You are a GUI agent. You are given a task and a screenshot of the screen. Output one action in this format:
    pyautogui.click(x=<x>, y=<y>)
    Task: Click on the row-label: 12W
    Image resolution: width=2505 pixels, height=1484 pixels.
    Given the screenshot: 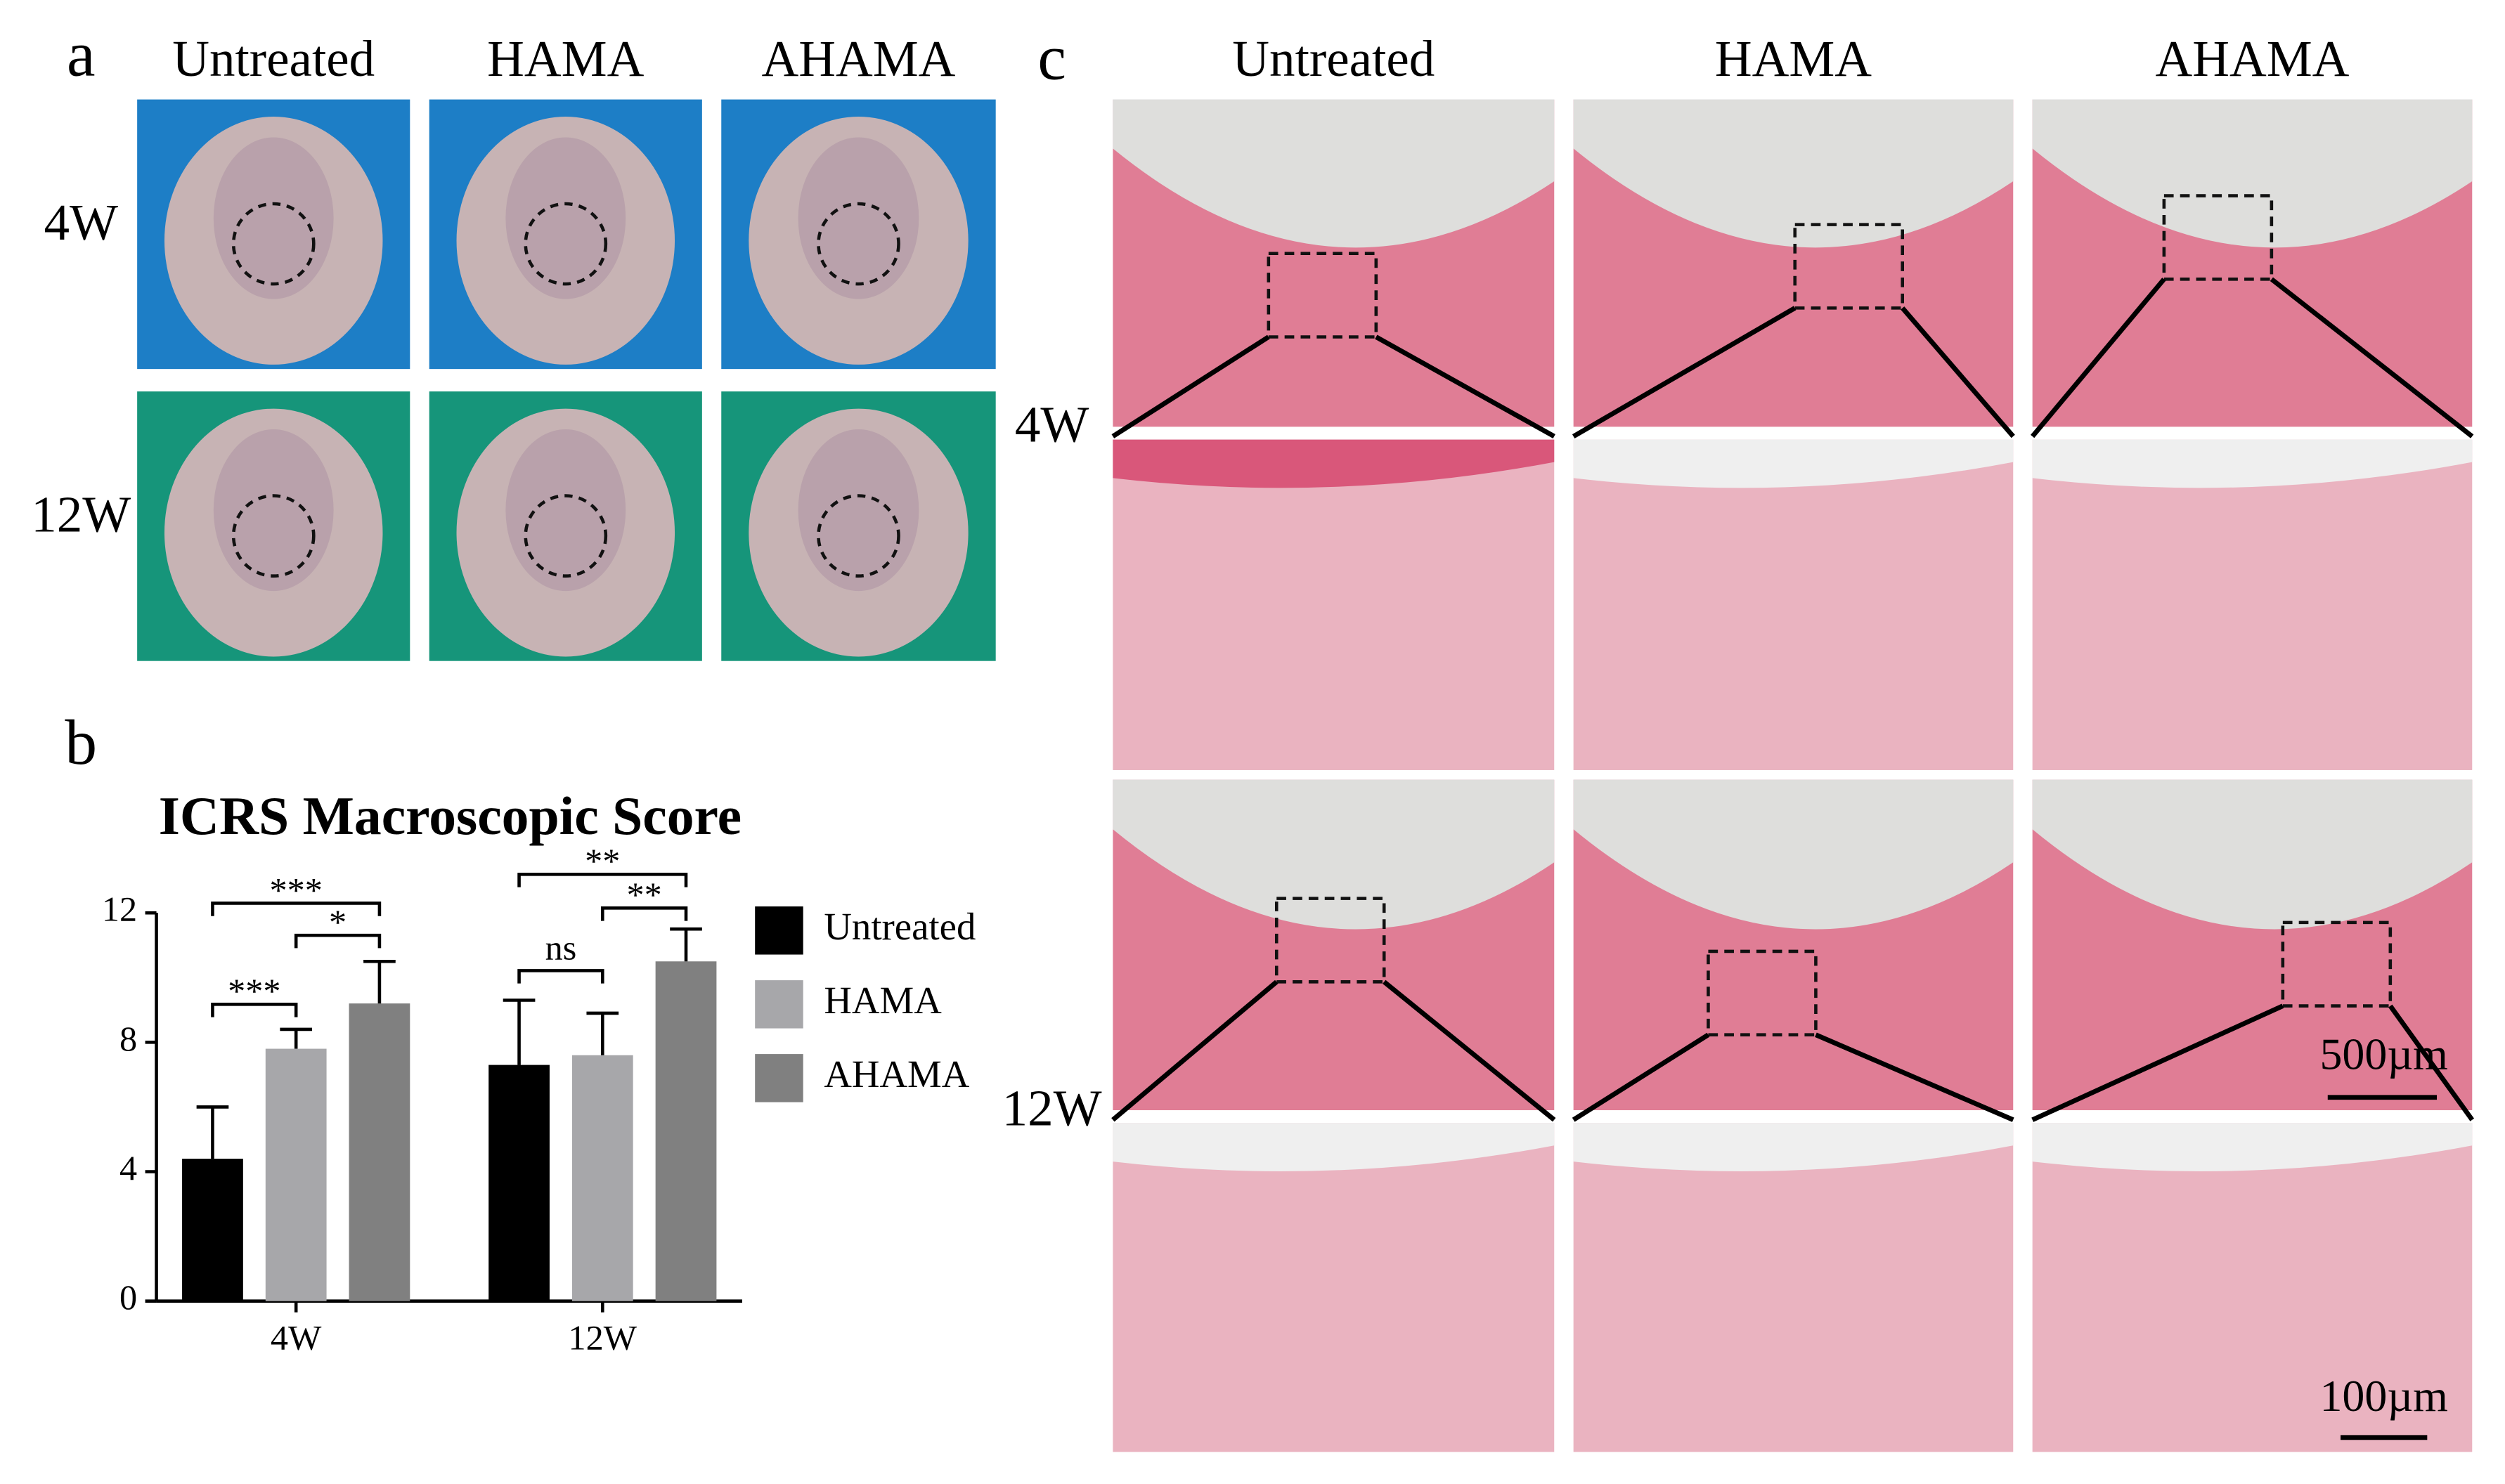 What is the action you would take?
    pyautogui.click(x=81, y=514)
    